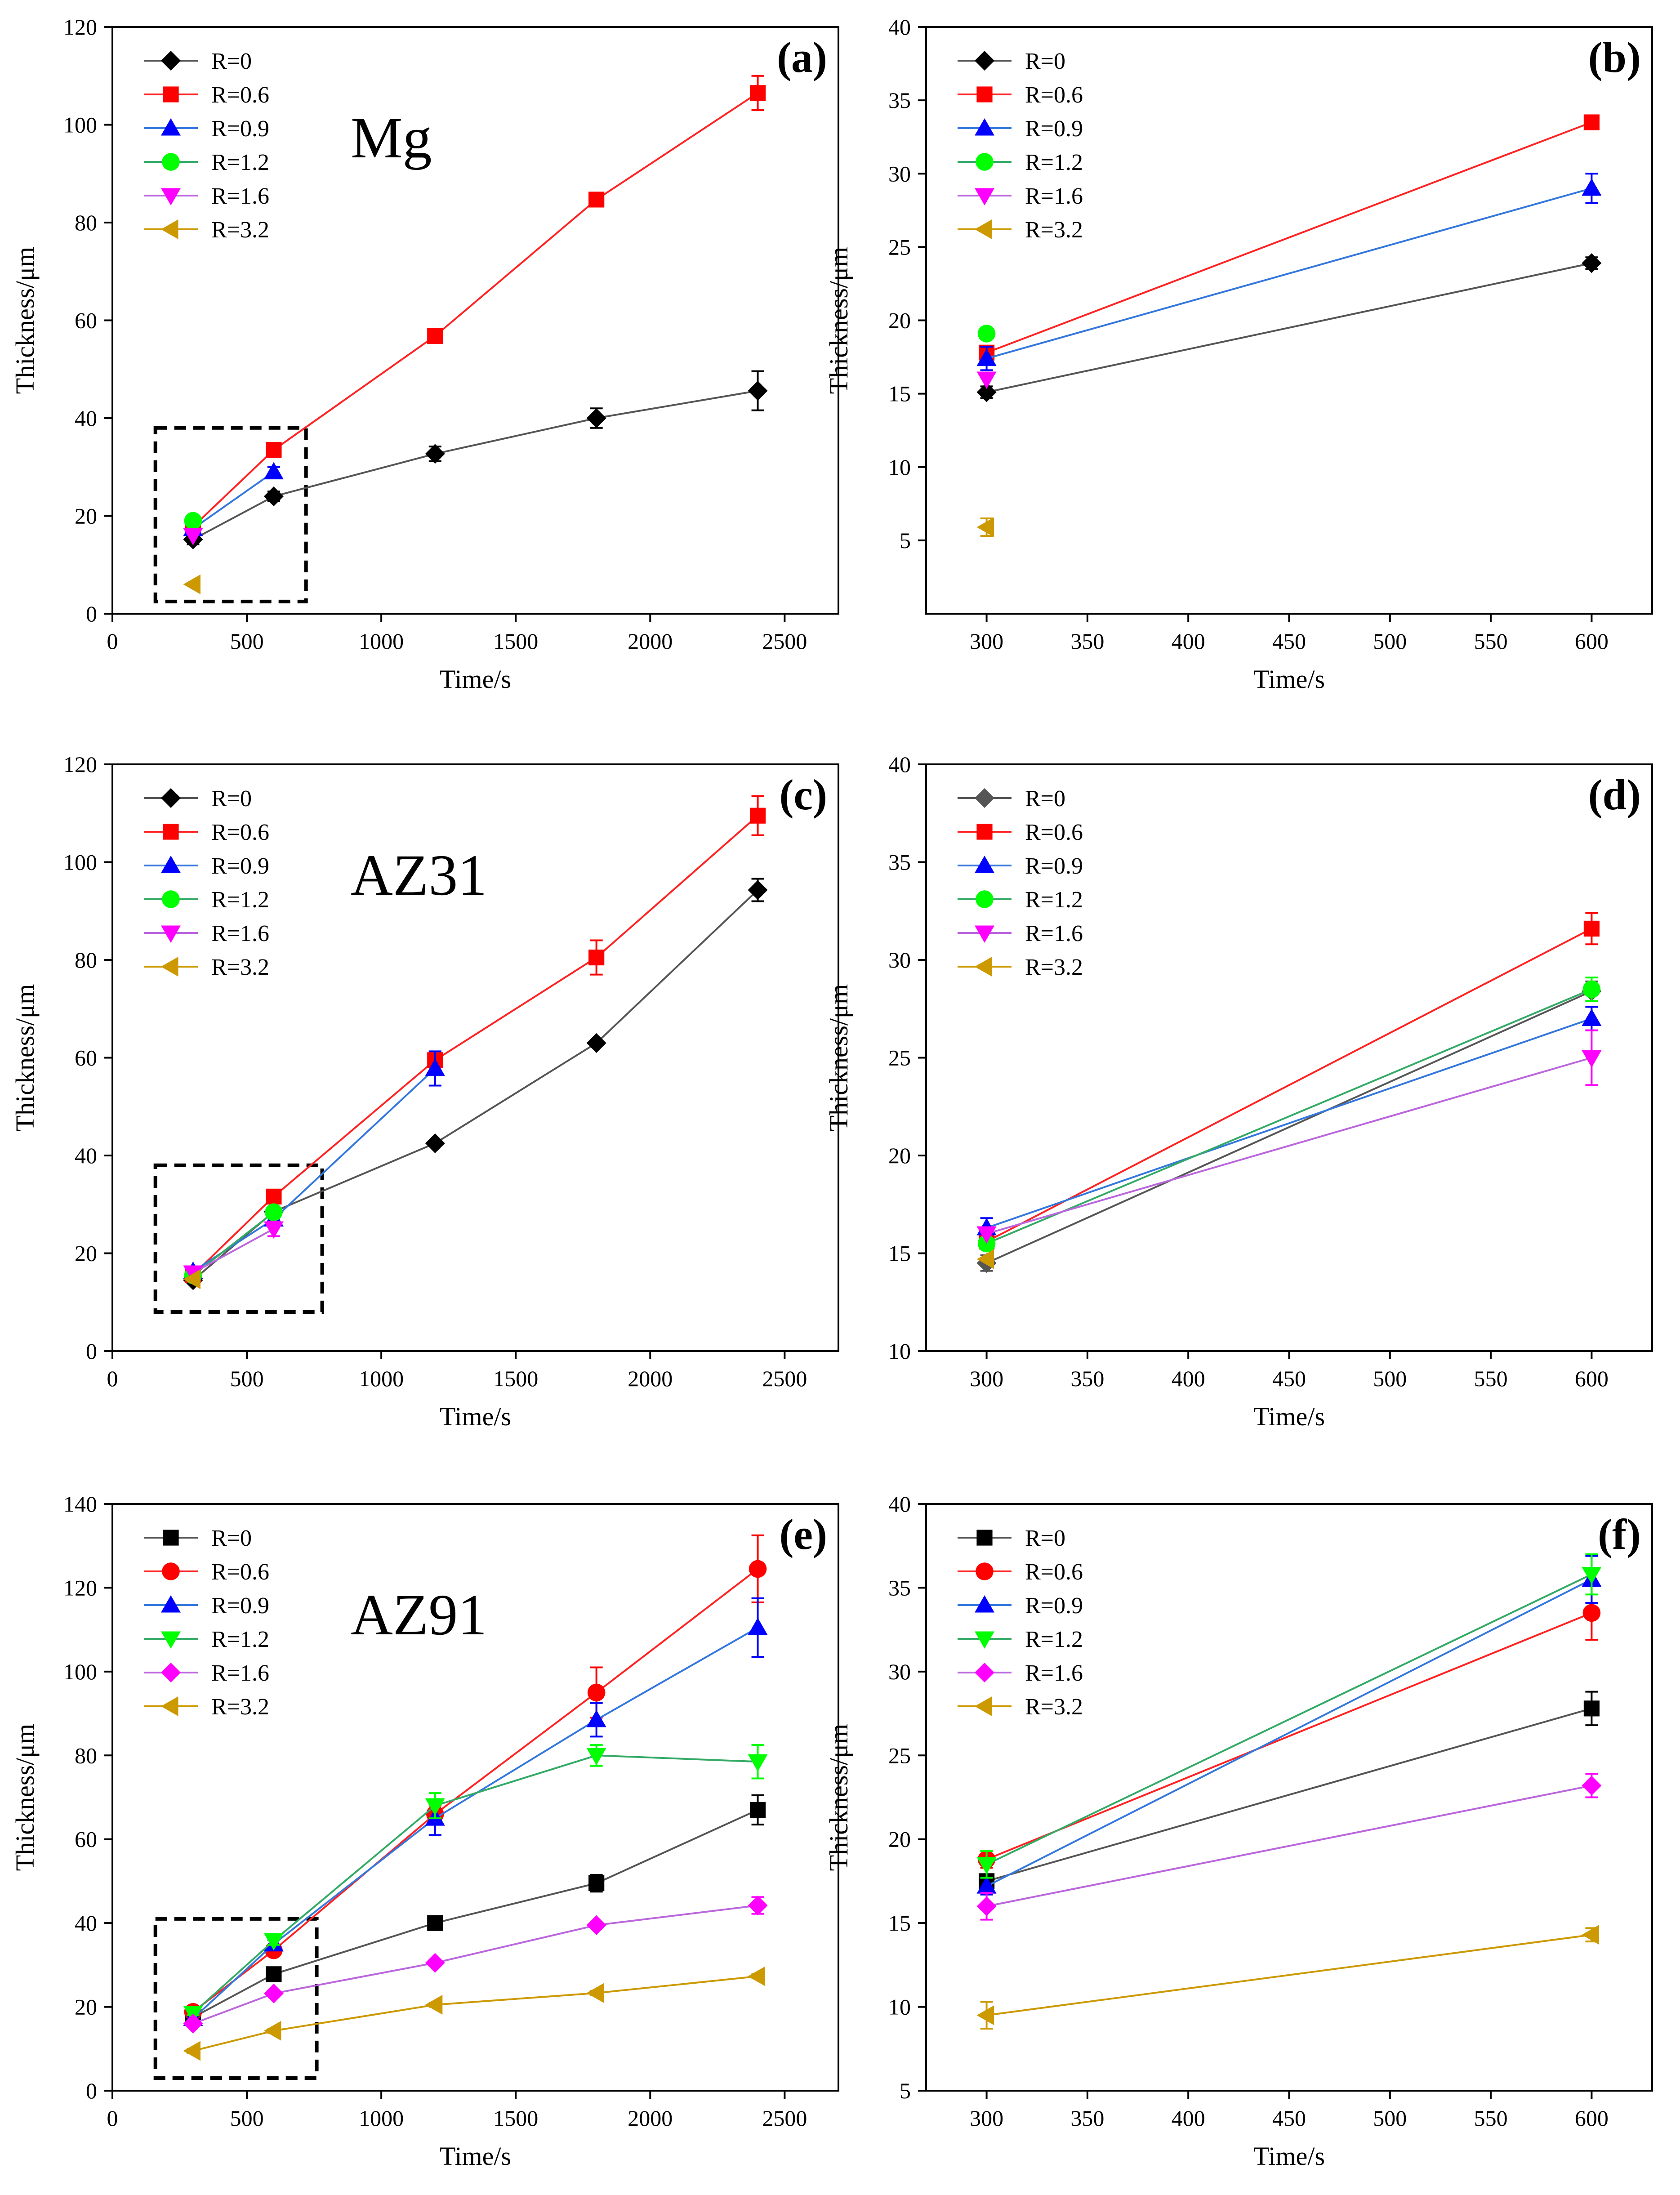  What do you see at coordinates (475, 2156) in the screenshot?
I see `x-axis-title: Time/s` at bounding box center [475, 2156].